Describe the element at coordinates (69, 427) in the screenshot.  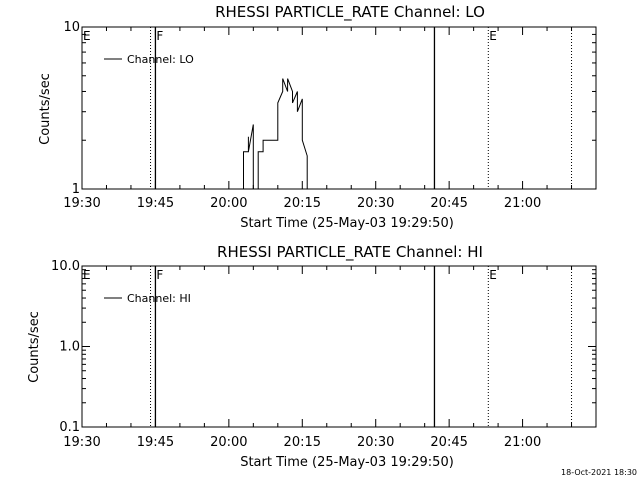
I see `y-tick-label: 0.1` at that location.